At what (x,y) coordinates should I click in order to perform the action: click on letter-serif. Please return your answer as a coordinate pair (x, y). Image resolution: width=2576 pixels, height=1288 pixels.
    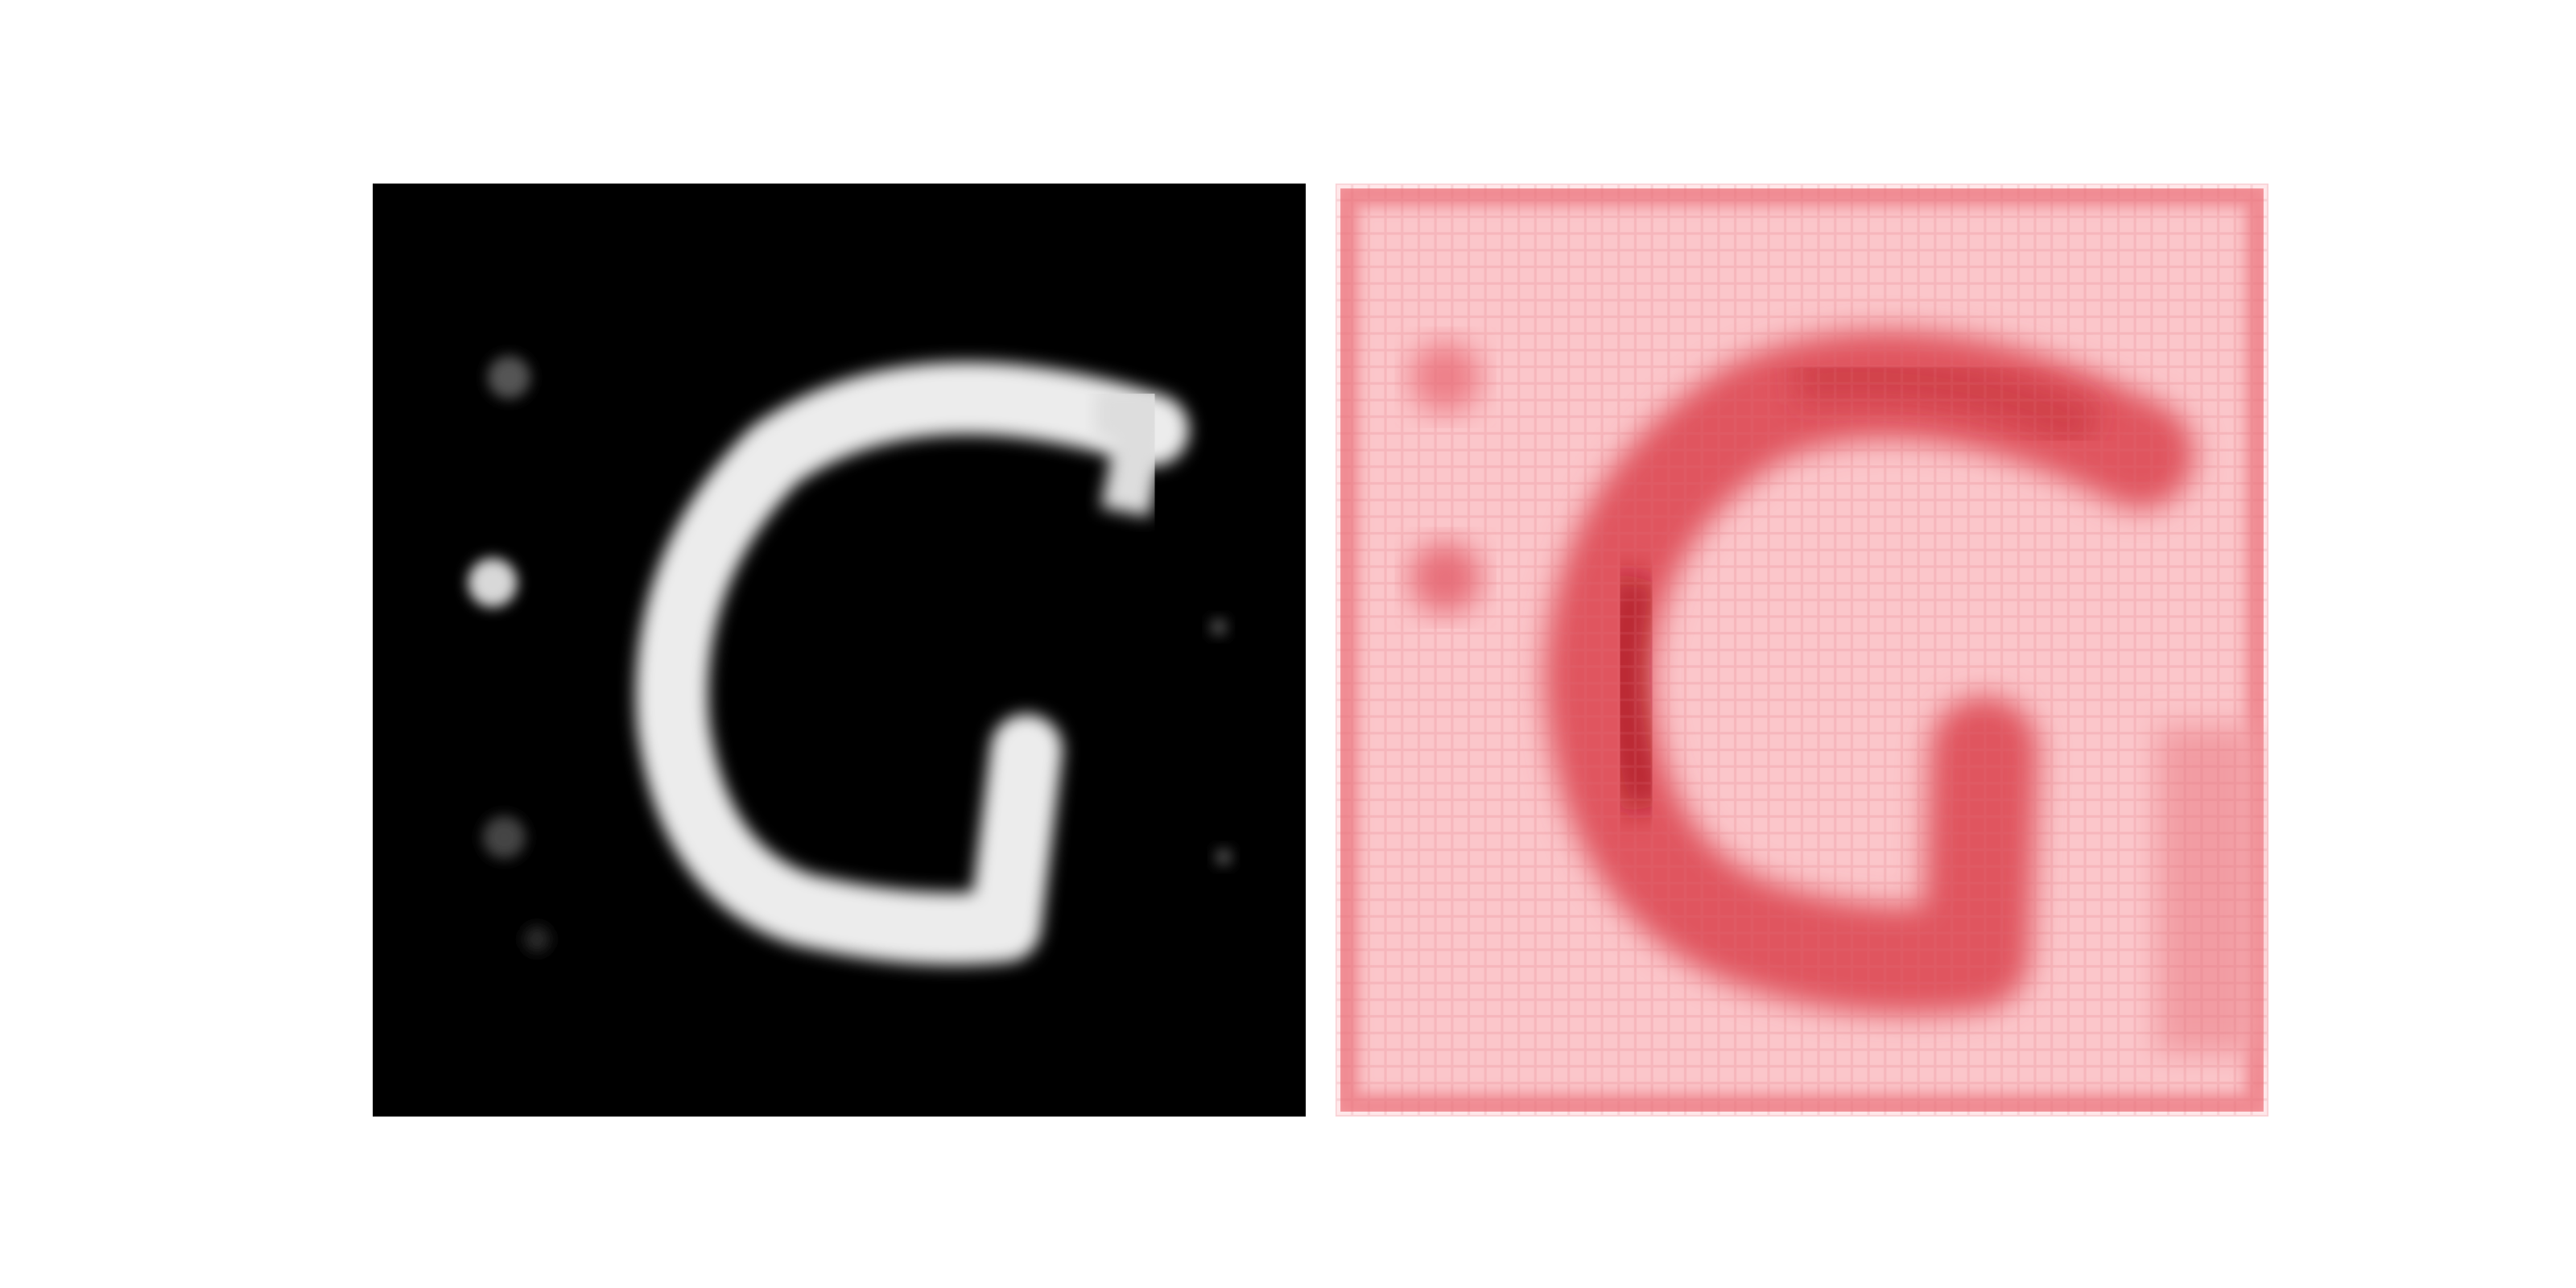
    Looking at the image, I should click on (1135, 453).